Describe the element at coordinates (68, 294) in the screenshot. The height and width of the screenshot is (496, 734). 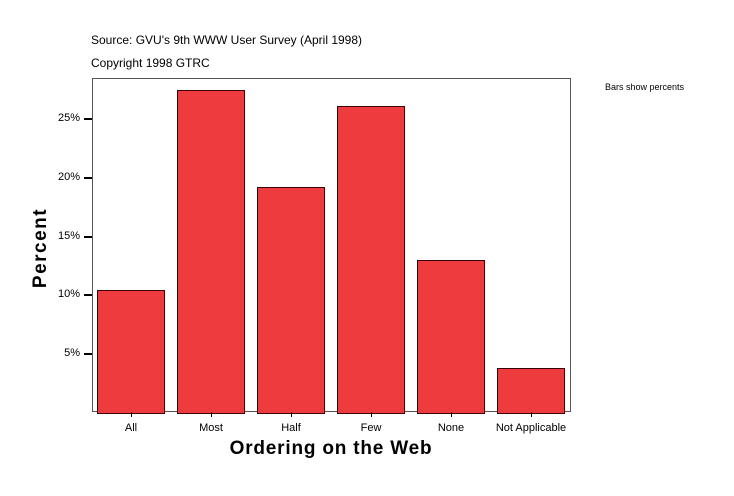
I see `y-tick-label: 10%` at that location.